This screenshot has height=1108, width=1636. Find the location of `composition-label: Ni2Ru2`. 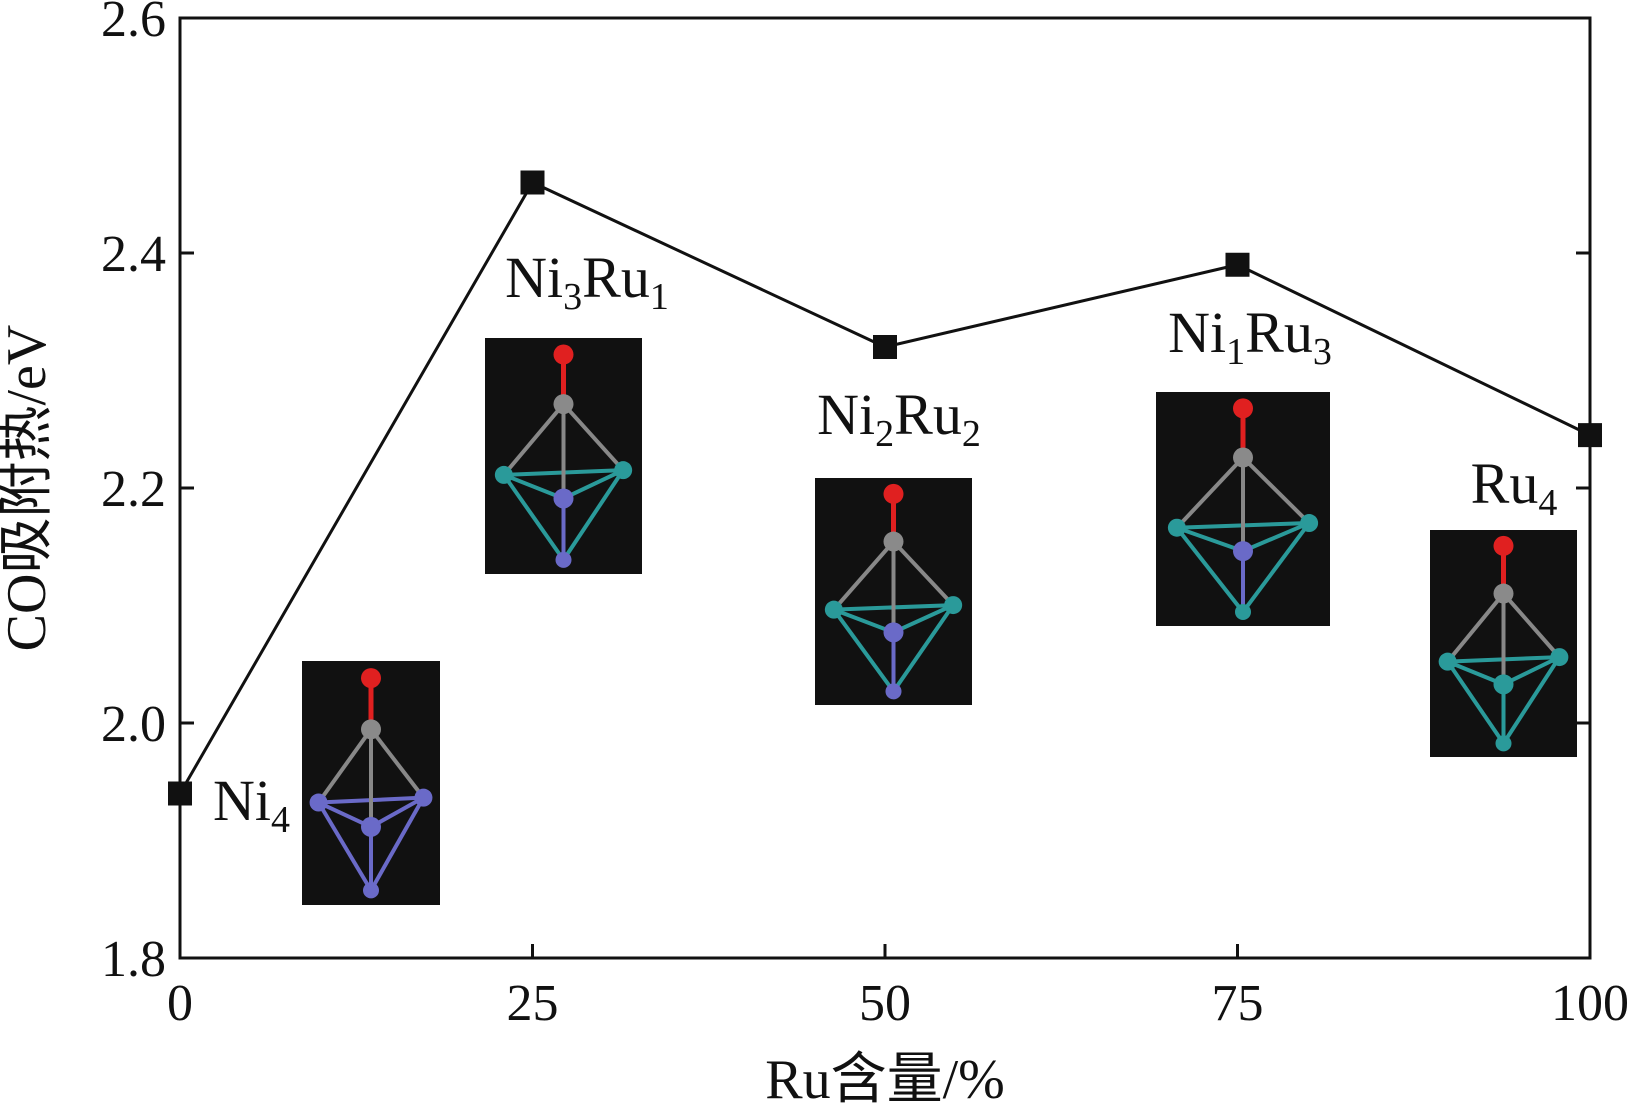

composition-label: Ni2Ru2 is located at coordinates (899, 418).